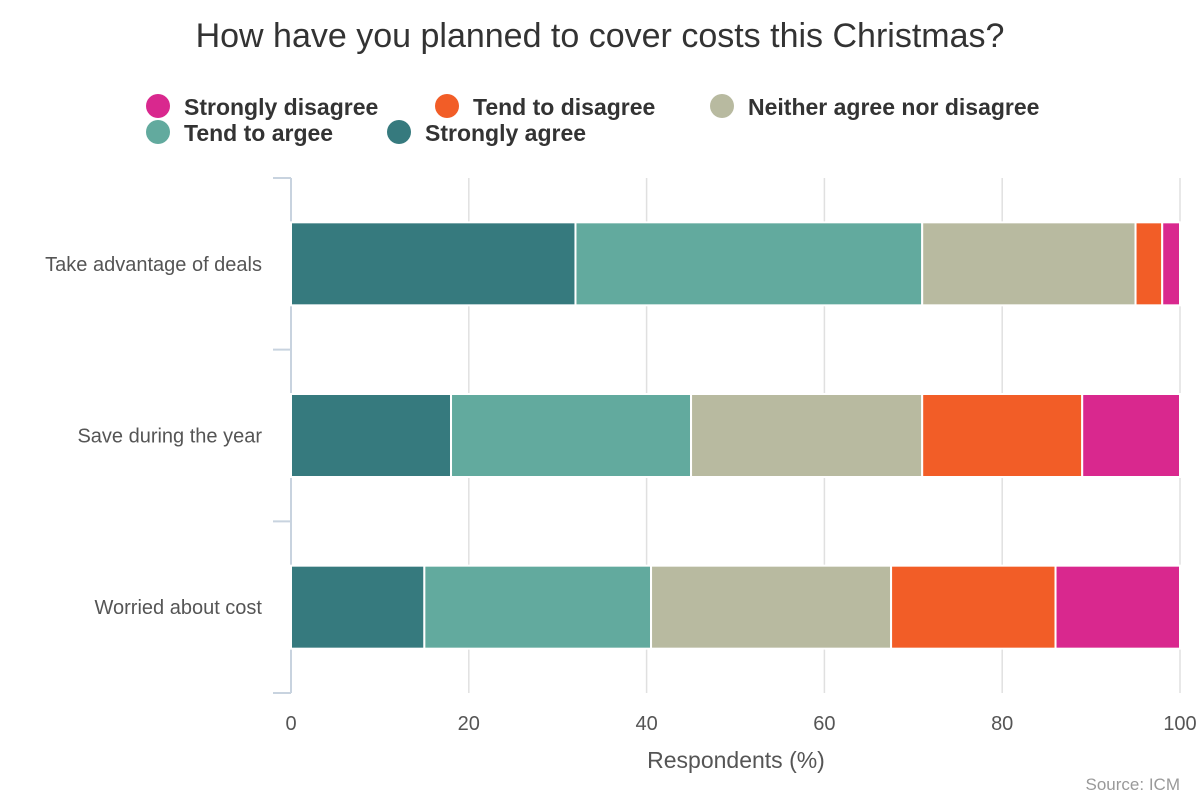 This screenshot has width=1200, height=800. I want to click on bar-tend-to-argee-save-during-the-year, so click(571, 435).